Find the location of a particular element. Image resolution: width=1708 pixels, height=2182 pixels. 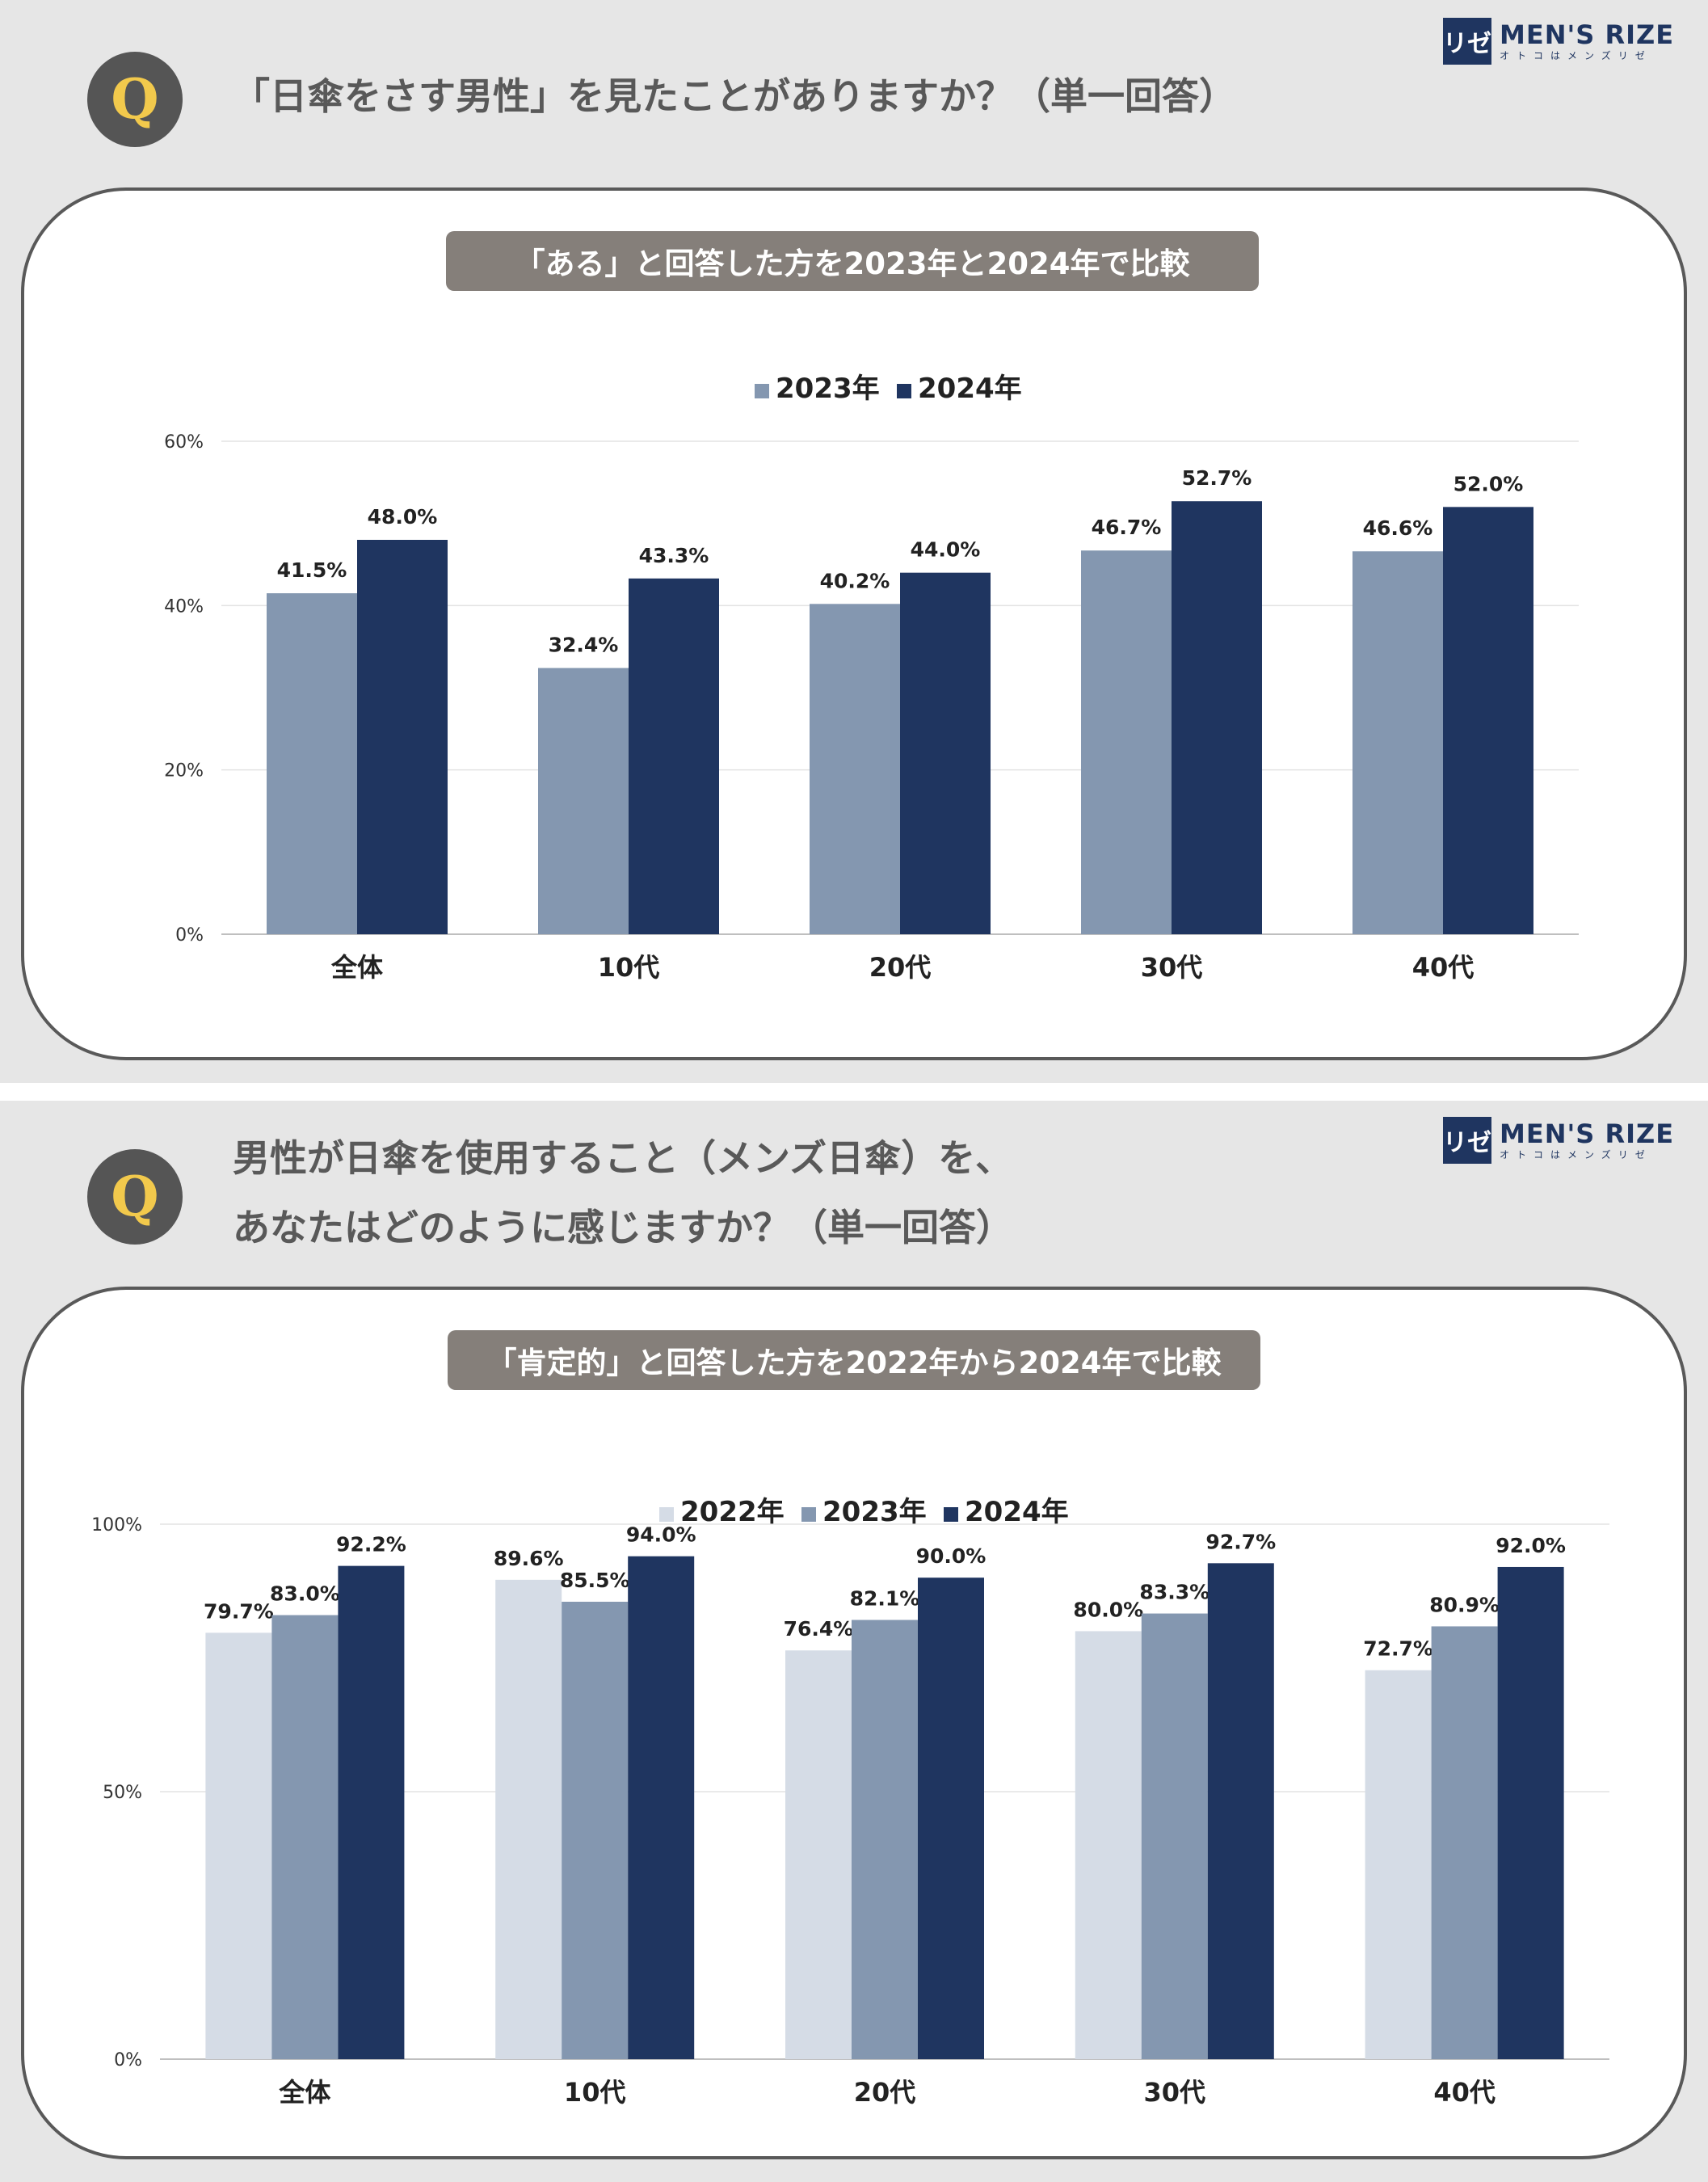

y-tick-label: 100% is located at coordinates (116, 1525).